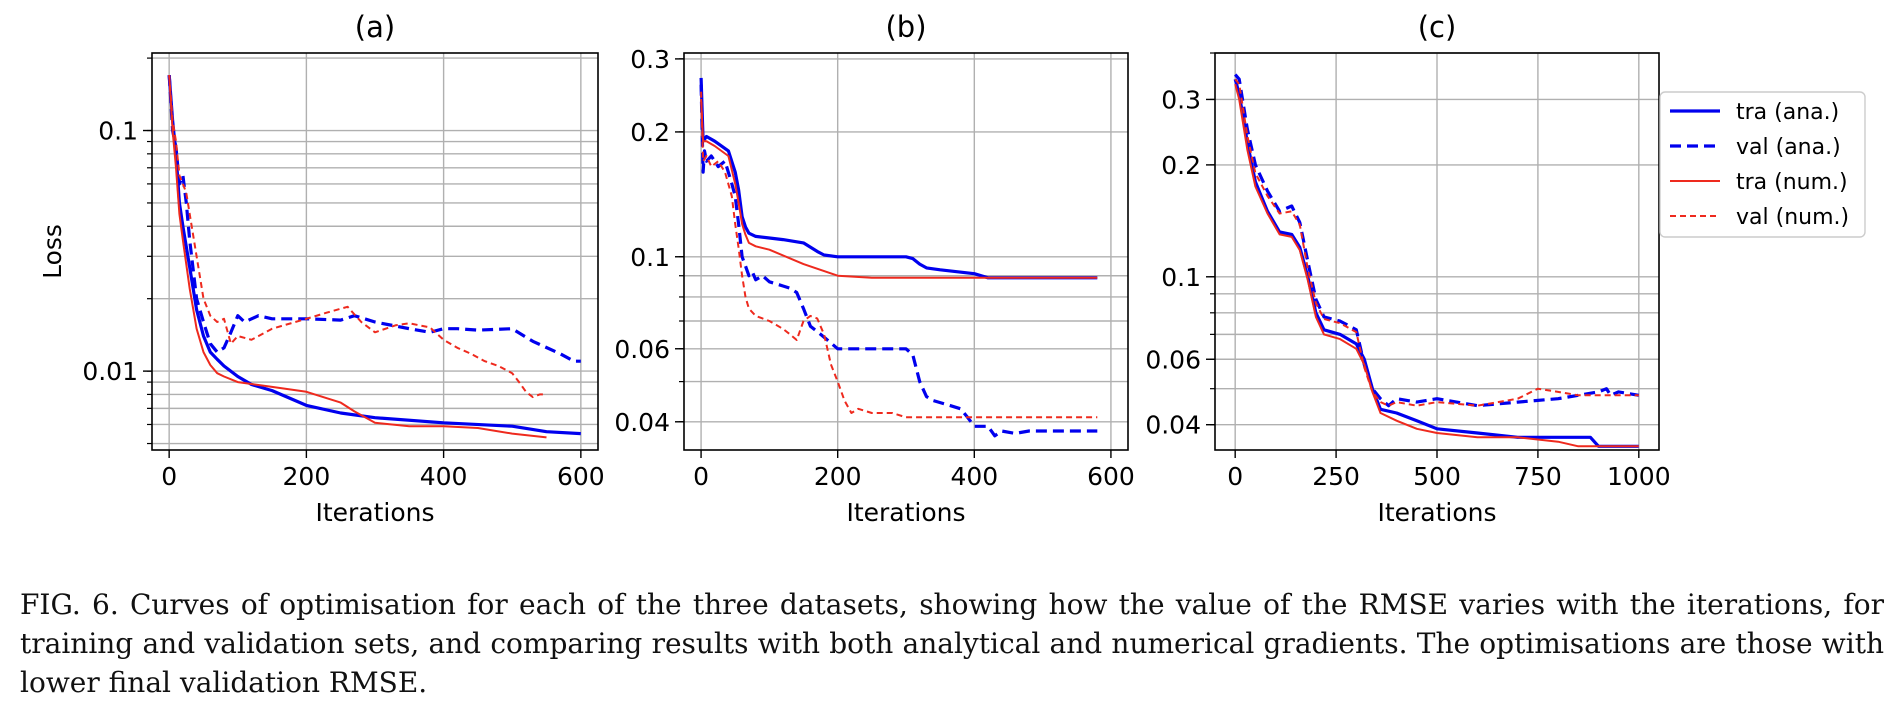  Describe the element at coordinates (110, 371) in the screenshot. I see `y-tick-label: 0.01` at that location.